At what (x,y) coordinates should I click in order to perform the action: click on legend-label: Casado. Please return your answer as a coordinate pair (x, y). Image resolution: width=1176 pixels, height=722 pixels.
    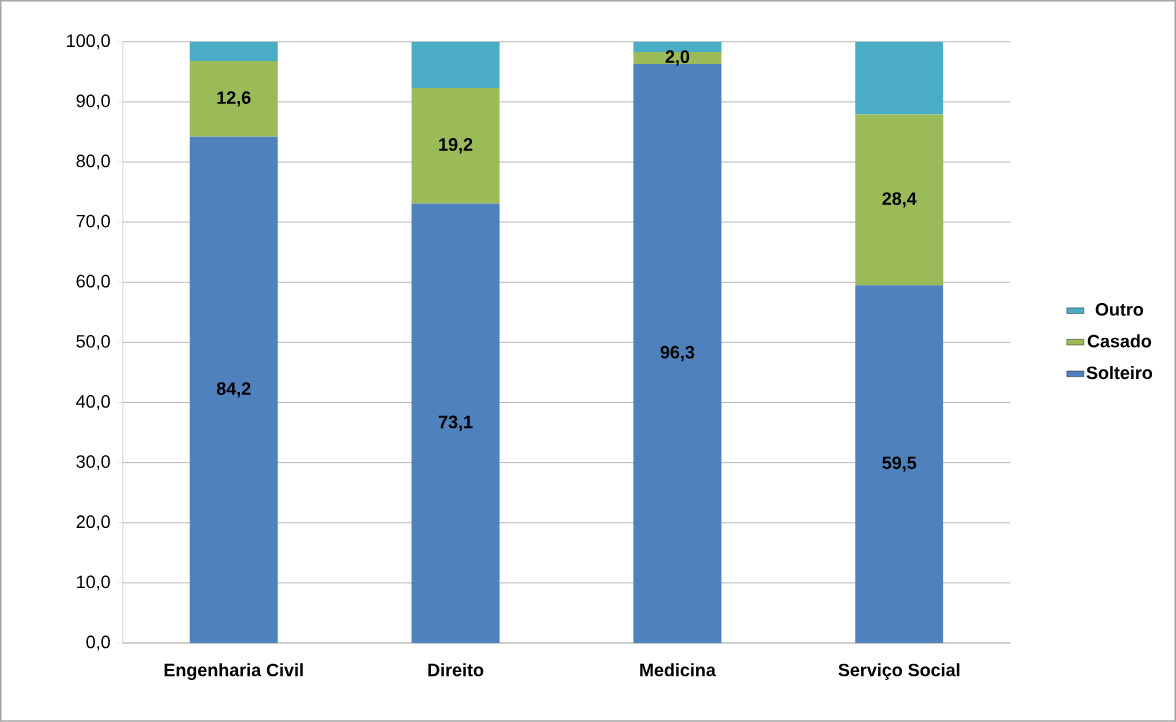
    Looking at the image, I should click on (1119, 341).